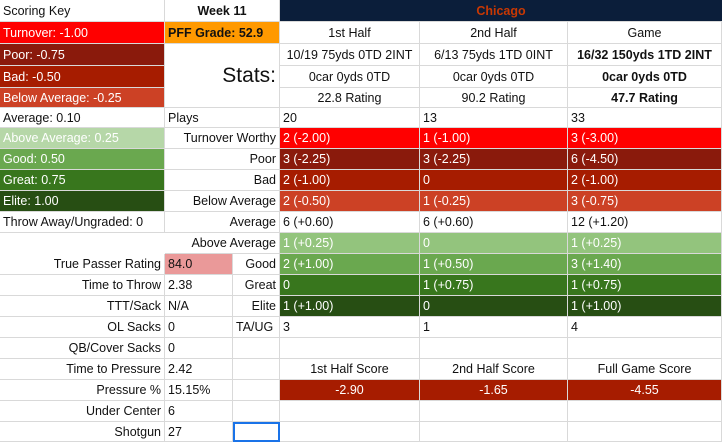  What do you see at coordinates (82, 55) in the screenshot?
I see `key-item: Poor: -0.75` at bounding box center [82, 55].